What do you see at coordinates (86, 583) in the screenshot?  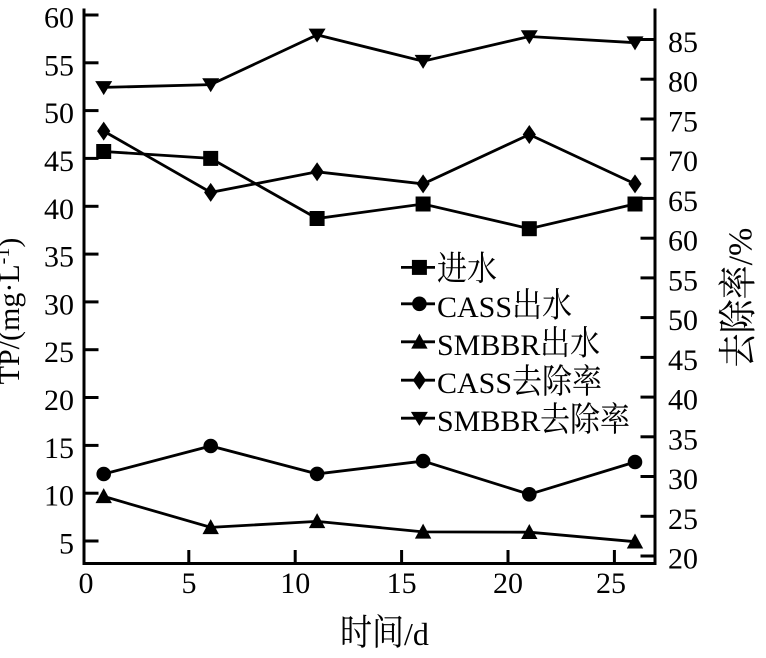 I see `svg-text: 0` at bounding box center [86, 583].